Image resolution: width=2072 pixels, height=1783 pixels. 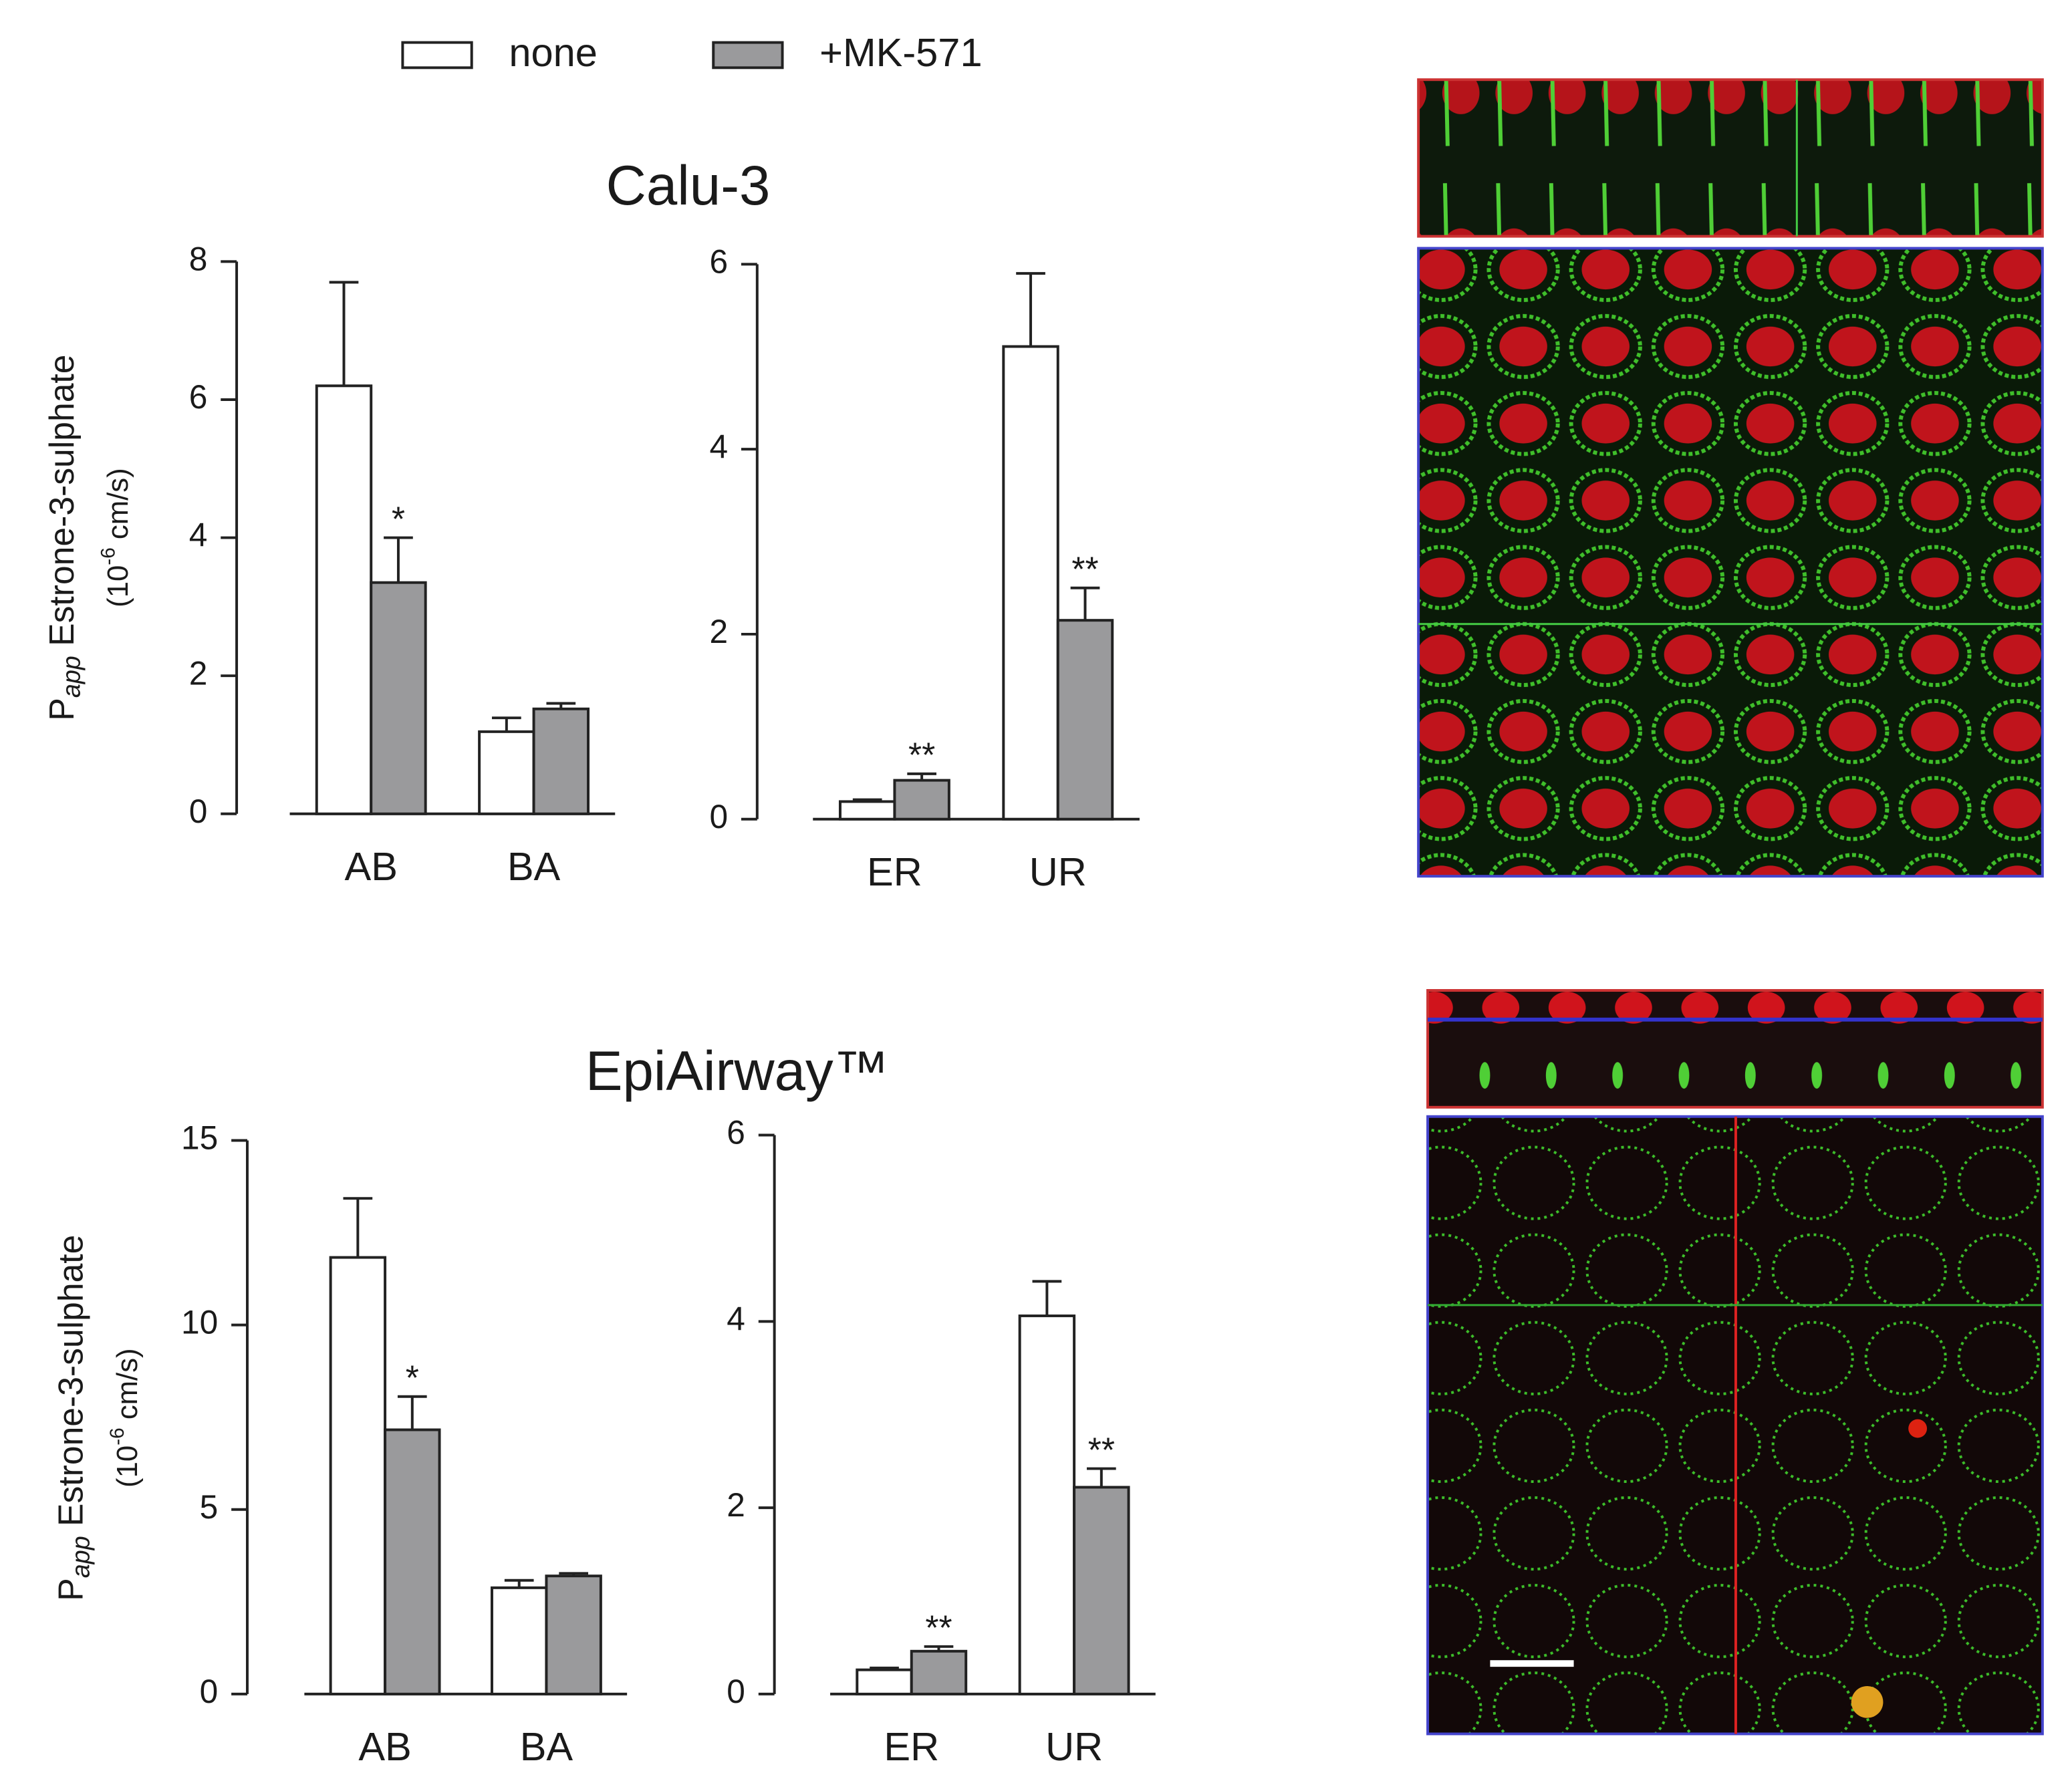 What do you see at coordinates (900, 52) in the screenshot?
I see `legend-label: +MK-571` at bounding box center [900, 52].